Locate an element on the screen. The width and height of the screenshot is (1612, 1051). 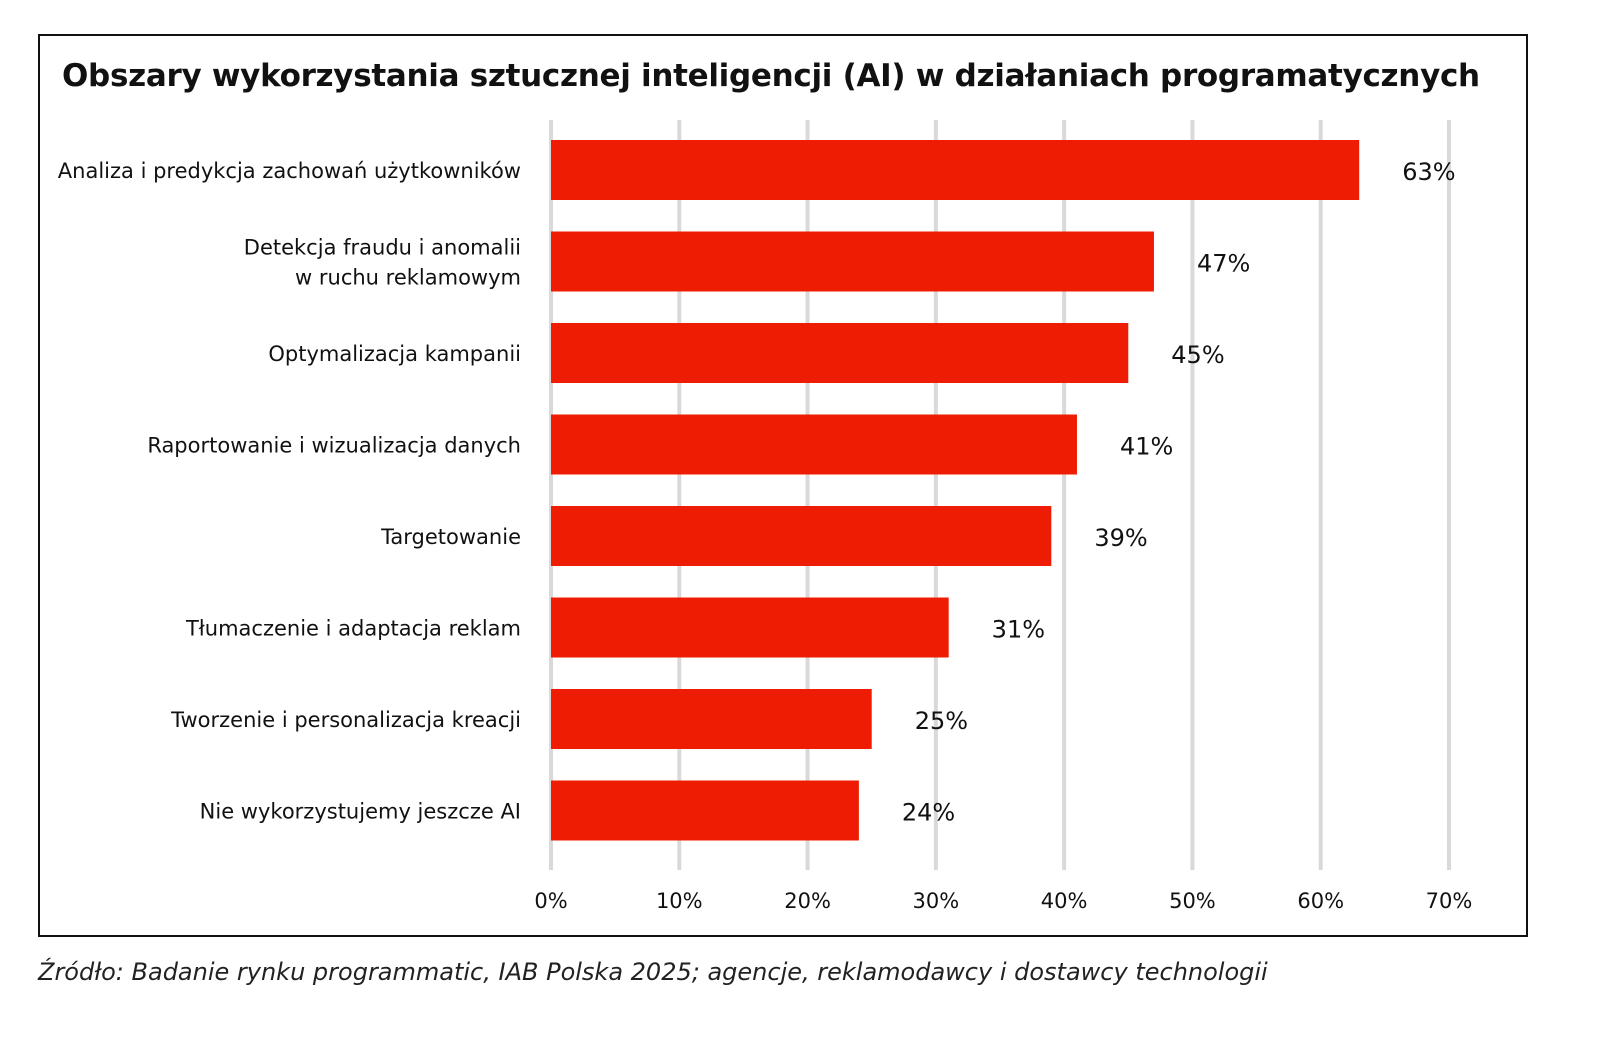
data-label: 24% is located at coordinates (928, 813).